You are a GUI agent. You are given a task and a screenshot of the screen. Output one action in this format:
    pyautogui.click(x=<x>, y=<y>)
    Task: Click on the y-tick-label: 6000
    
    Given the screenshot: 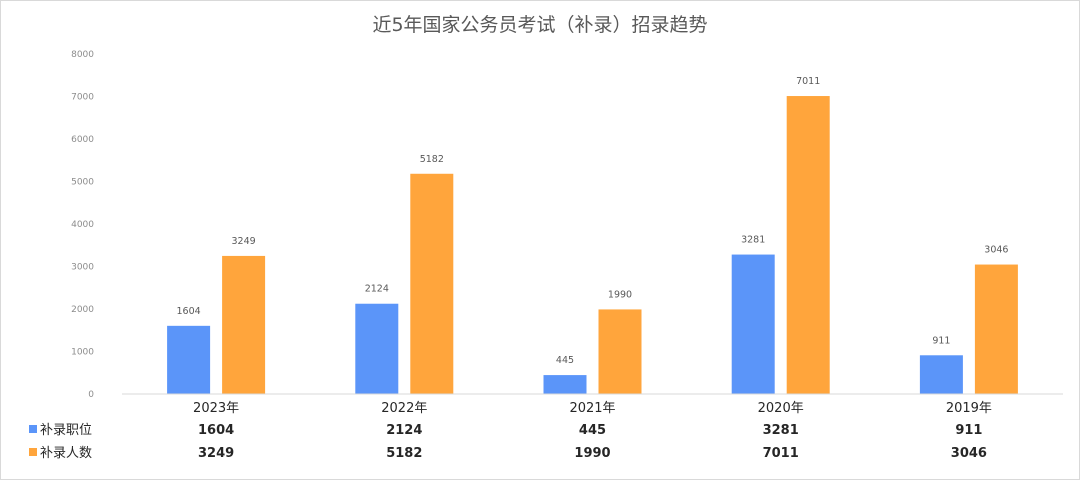 What is the action you would take?
    pyautogui.click(x=82, y=140)
    